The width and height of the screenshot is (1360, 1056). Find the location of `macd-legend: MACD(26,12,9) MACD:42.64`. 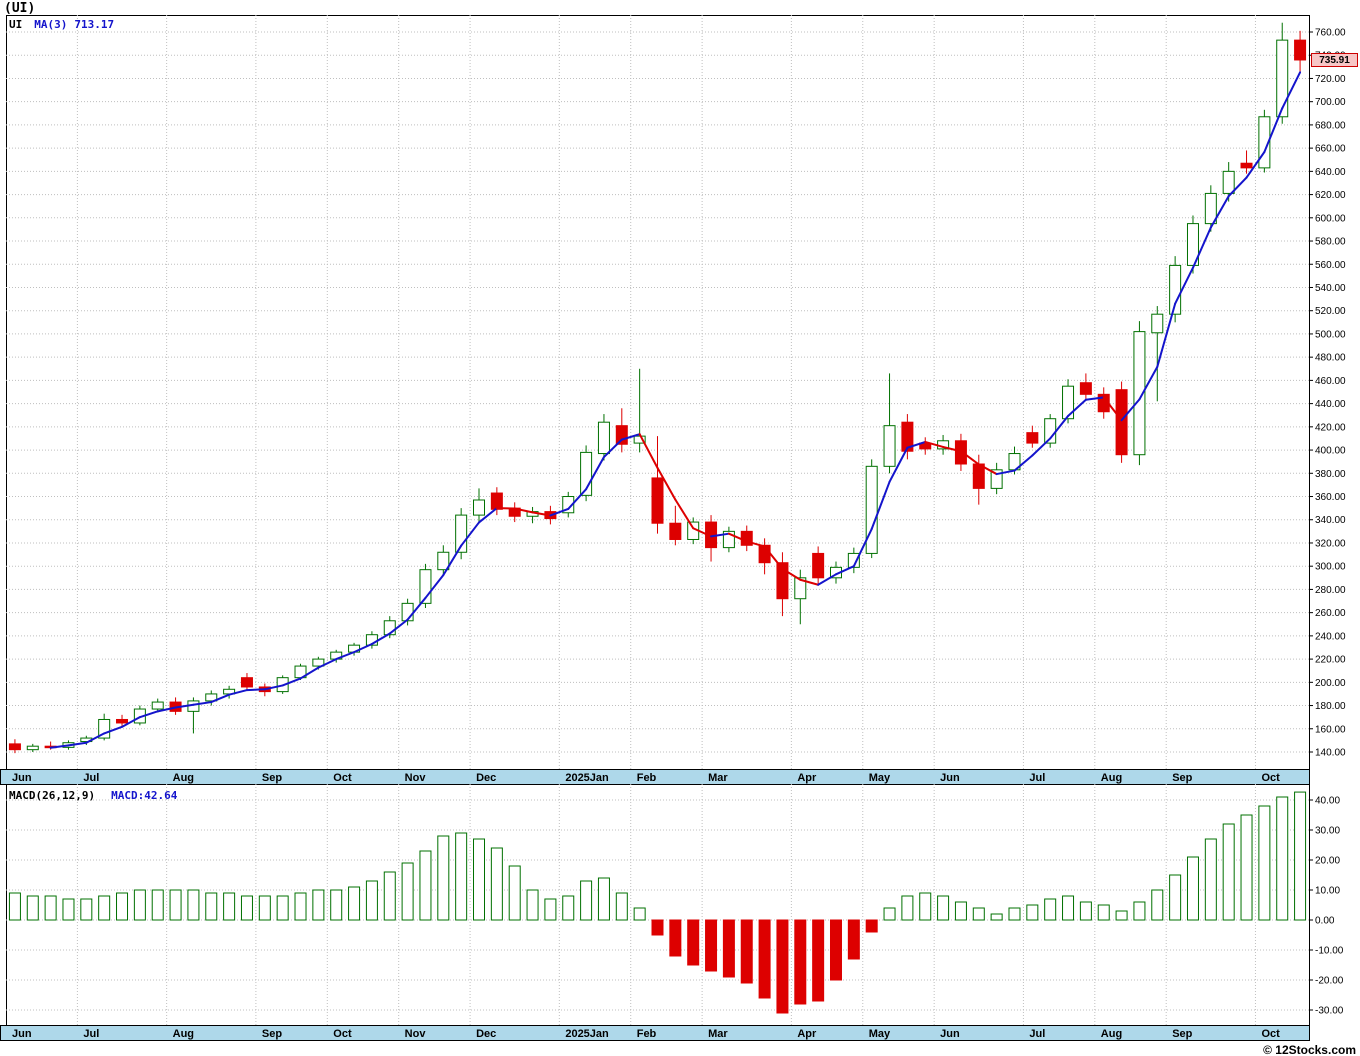

macd-legend: MACD(26,12,9) MACD:42.64 is located at coordinates (93, 795).